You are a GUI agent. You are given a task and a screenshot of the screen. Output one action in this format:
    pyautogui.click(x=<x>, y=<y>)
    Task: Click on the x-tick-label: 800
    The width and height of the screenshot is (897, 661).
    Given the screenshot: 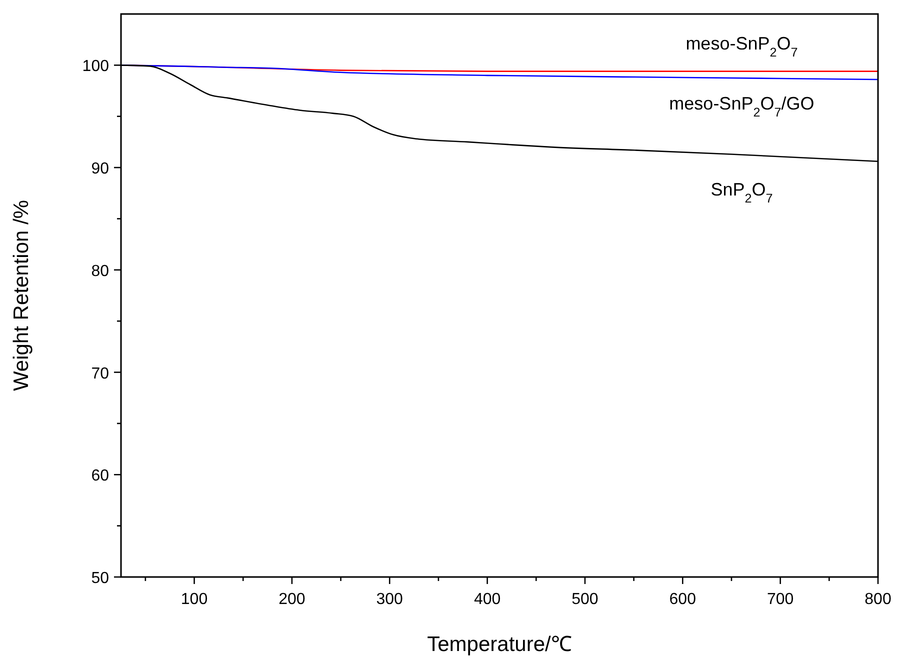 What is the action you would take?
    pyautogui.click(x=878, y=599)
    